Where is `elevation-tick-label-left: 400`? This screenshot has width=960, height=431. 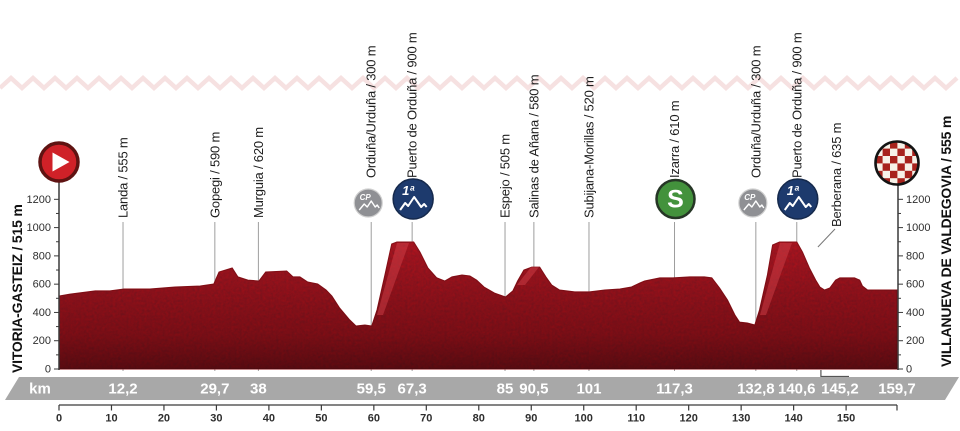 elevation-tick-label-left: 400 is located at coordinates (42, 313).